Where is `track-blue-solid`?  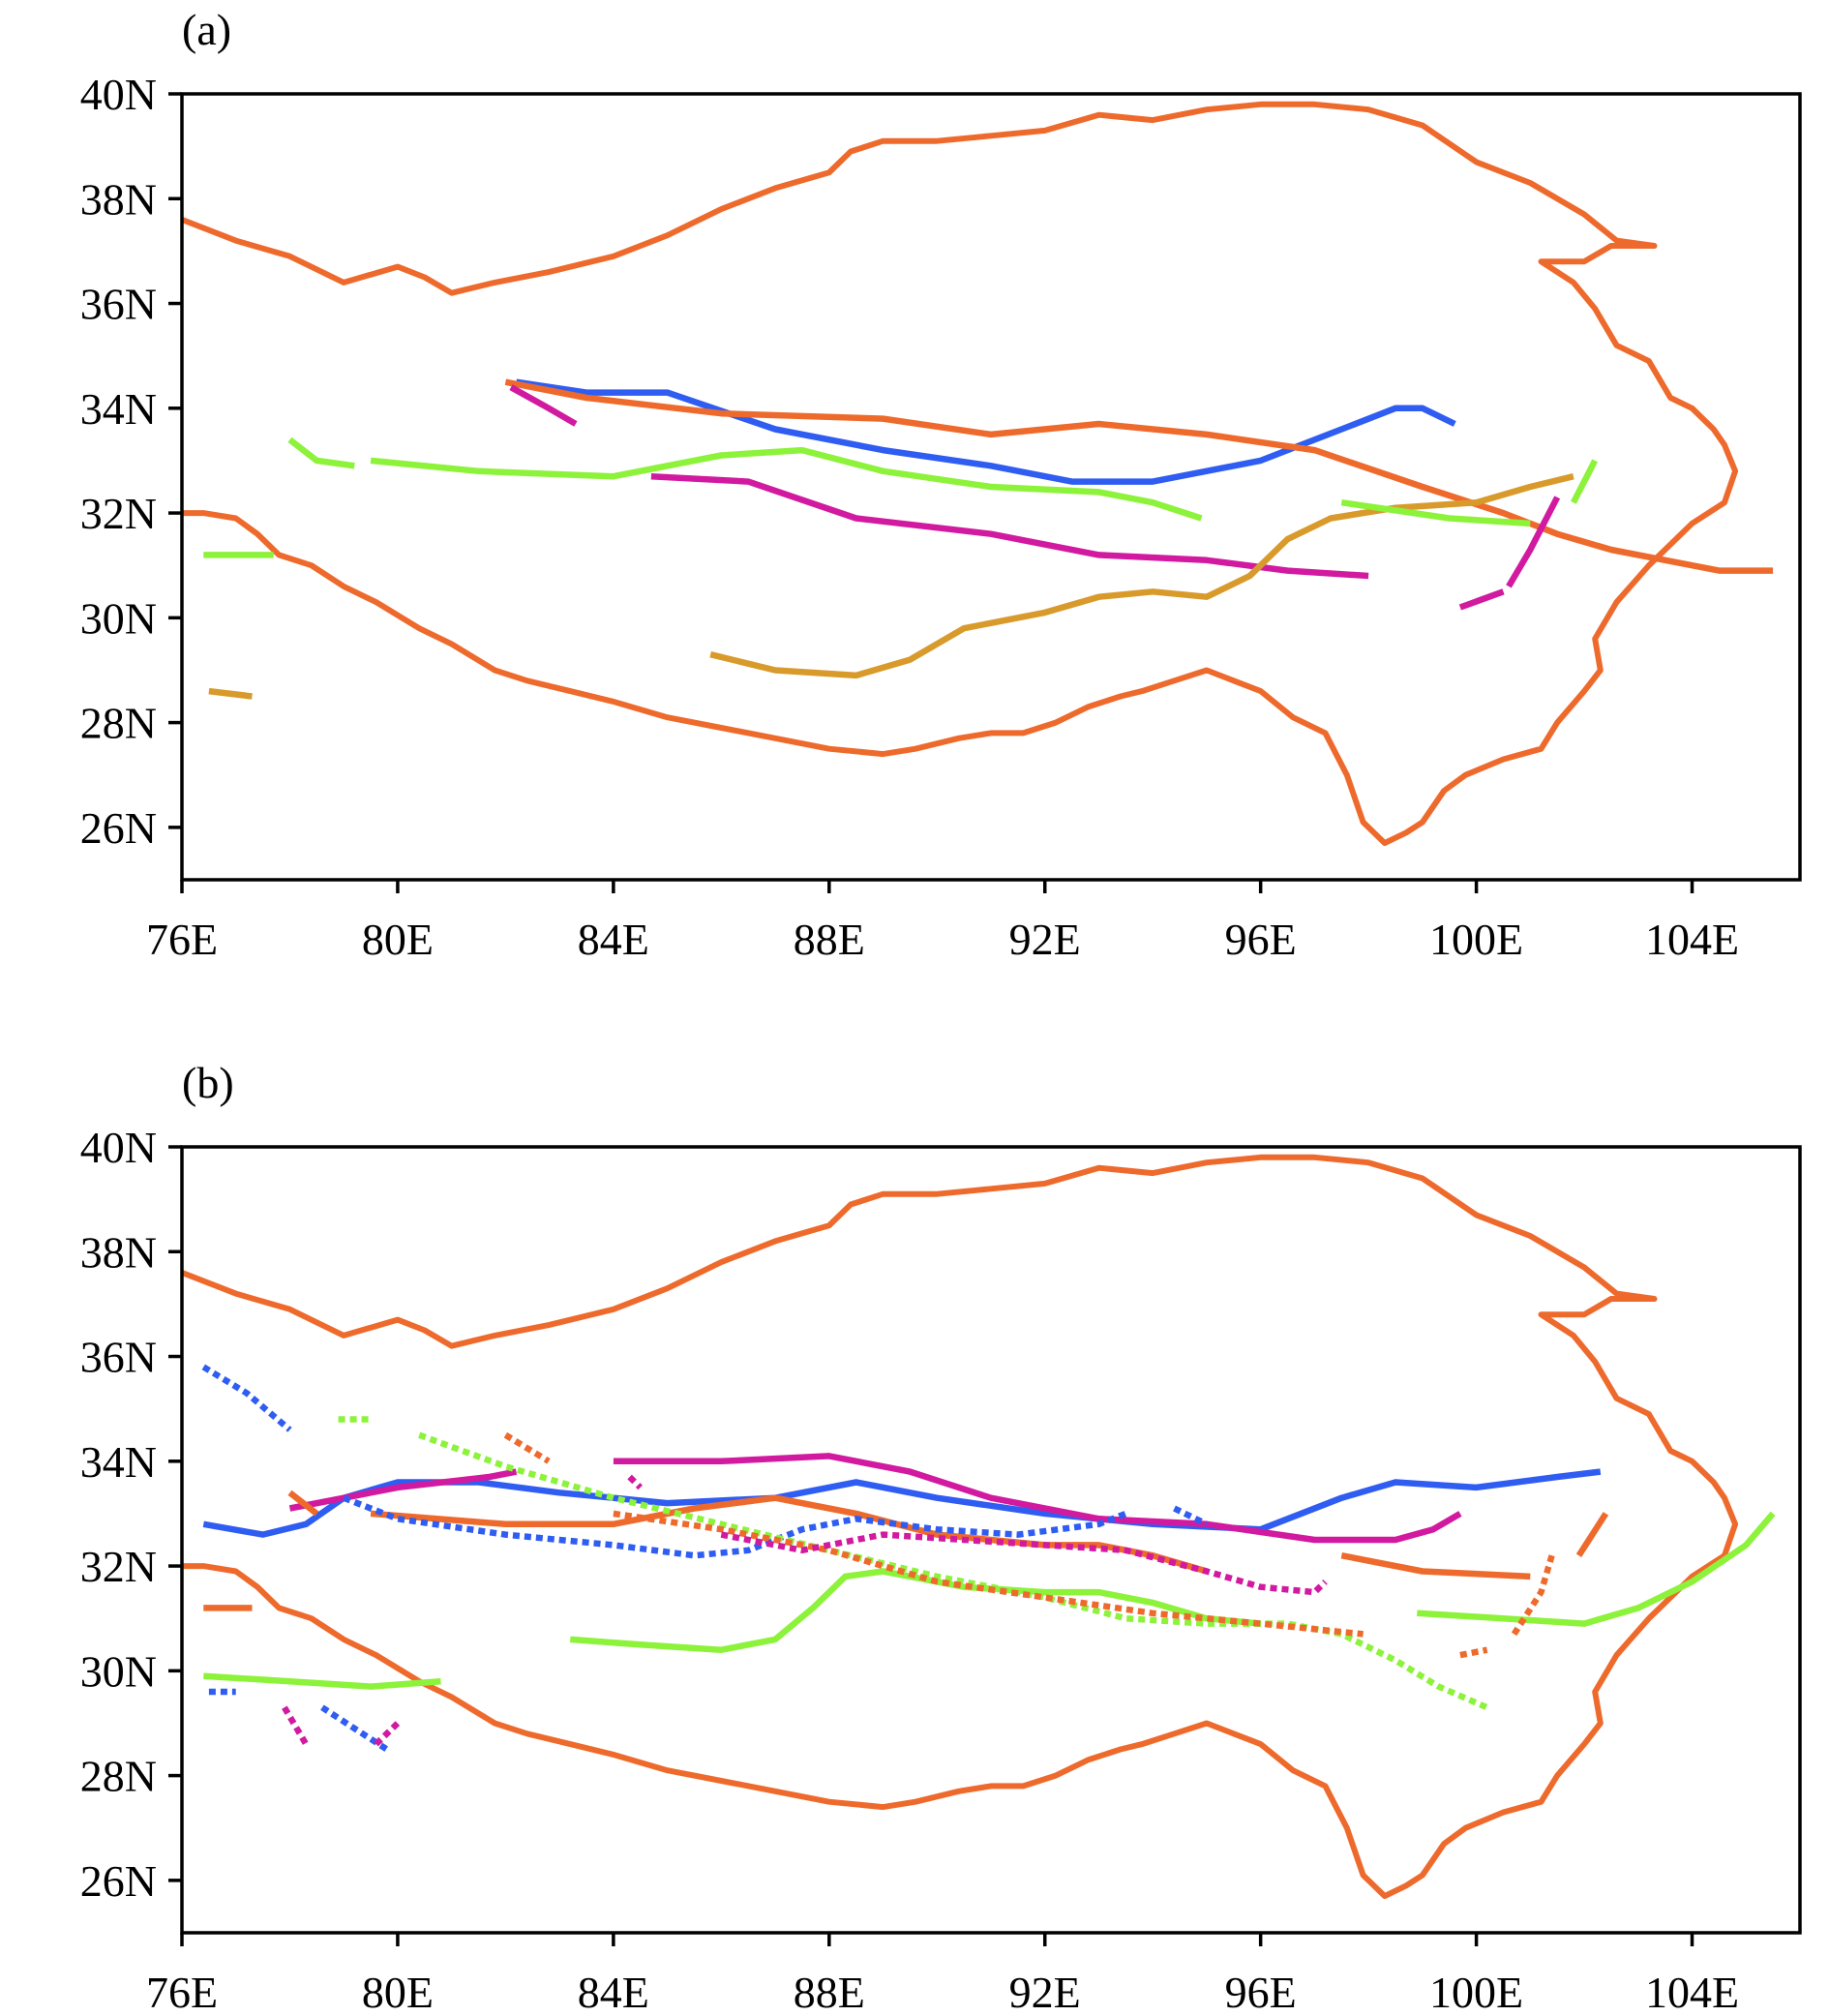 track-blue-solid is located at coordinates (986, 431).